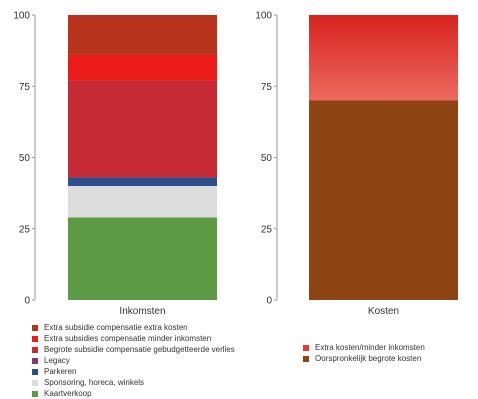 Image resolution: width=478 pixels, height=399 pixels. I want to click on legend-item: Legacy, so click(133, 360).